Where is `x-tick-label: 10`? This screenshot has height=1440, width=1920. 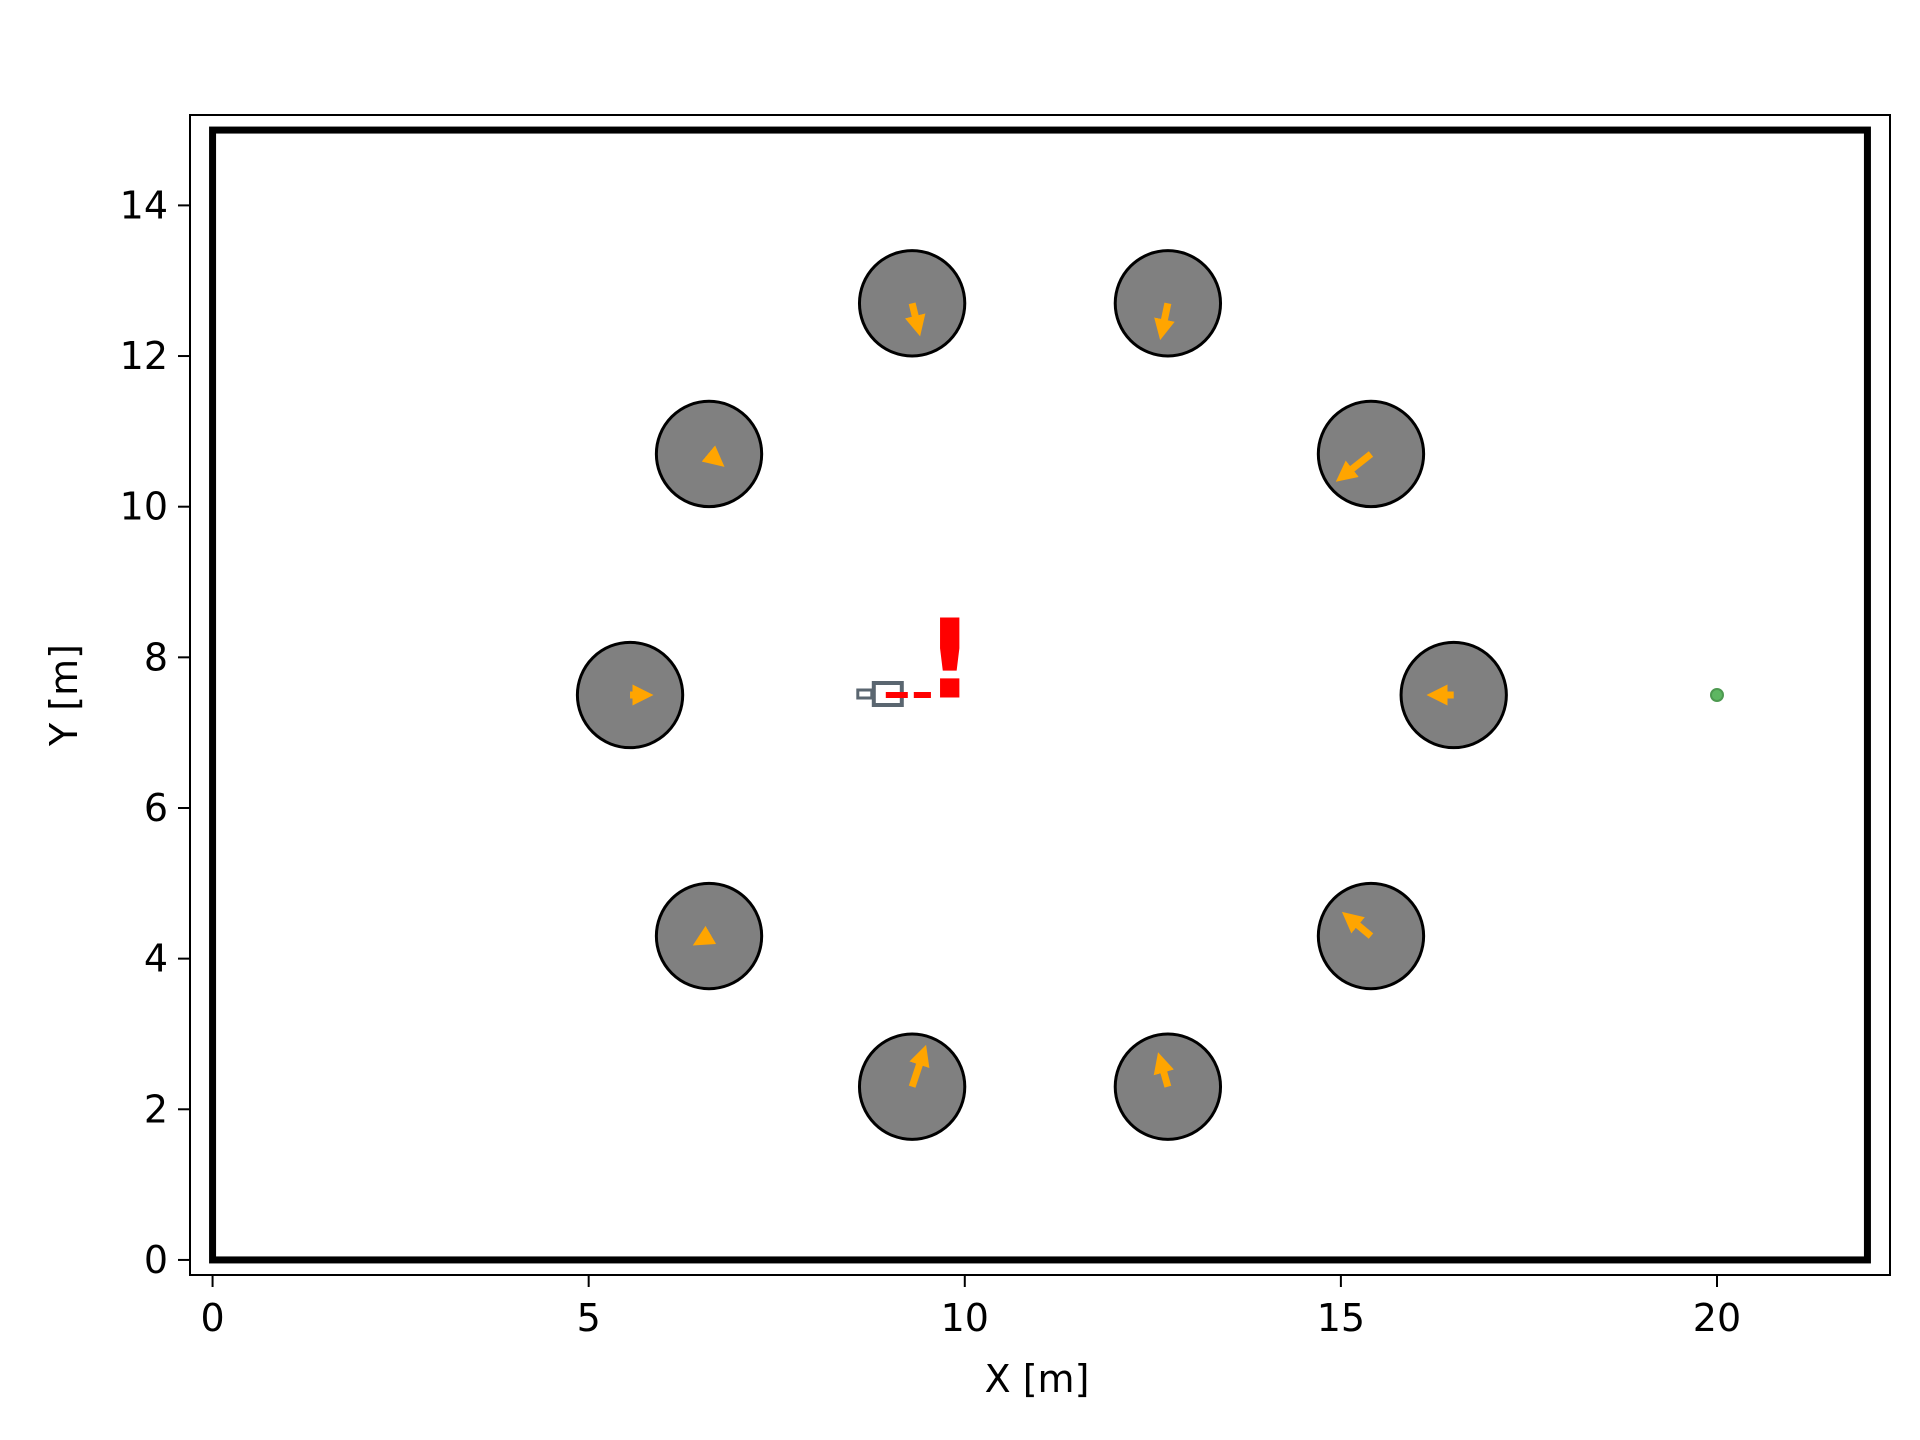
x-tick-label: 10 is located at coordinates (965, 1318).